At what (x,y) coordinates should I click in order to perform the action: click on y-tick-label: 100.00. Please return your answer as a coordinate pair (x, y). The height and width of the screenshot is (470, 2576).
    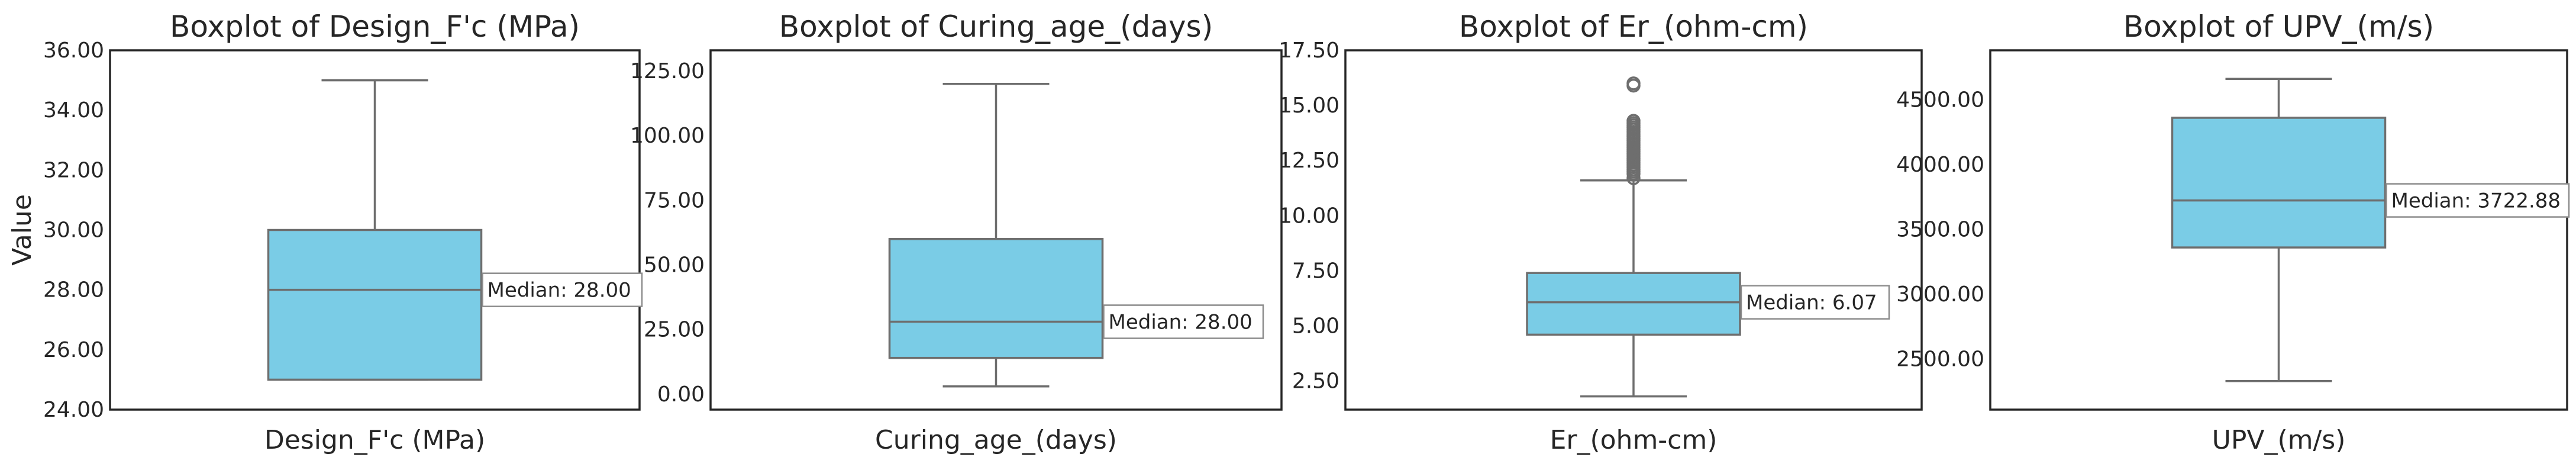
    Looking at the image, I should click on (667, 136).